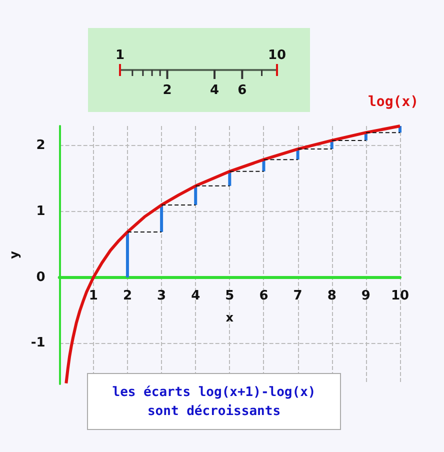 The height and width of the screenshot is (452, 444). What do you see at coordinates (214, 401) in the screenshot?
I see `note-box: les écarts log(x+1)-log(x) sont décroissants` at bounding box center [214, 401].